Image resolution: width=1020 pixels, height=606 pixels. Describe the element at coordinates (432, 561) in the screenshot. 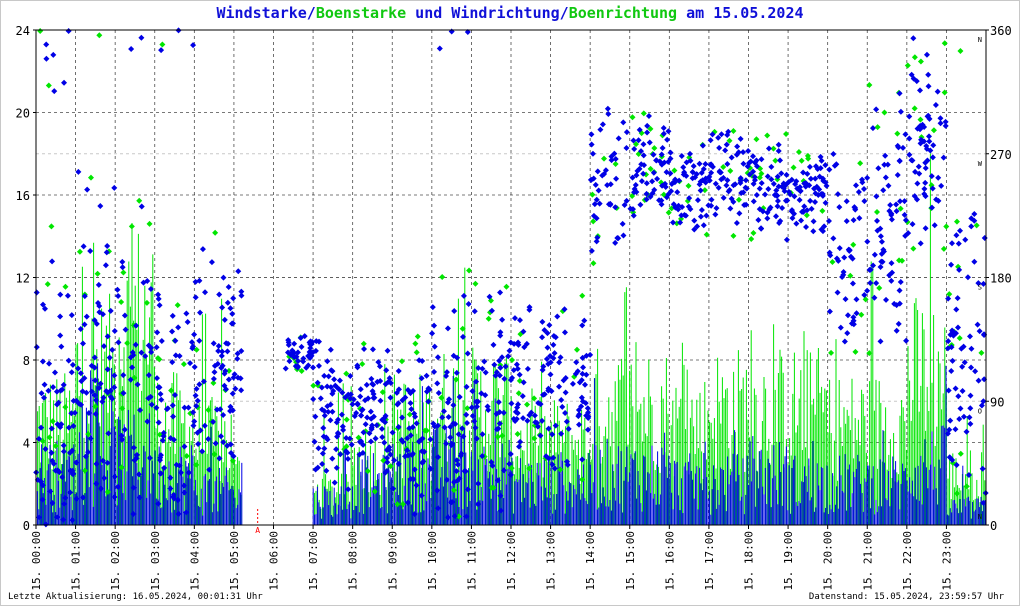

I see `x-tick-label: 15. 10:00` at that location.